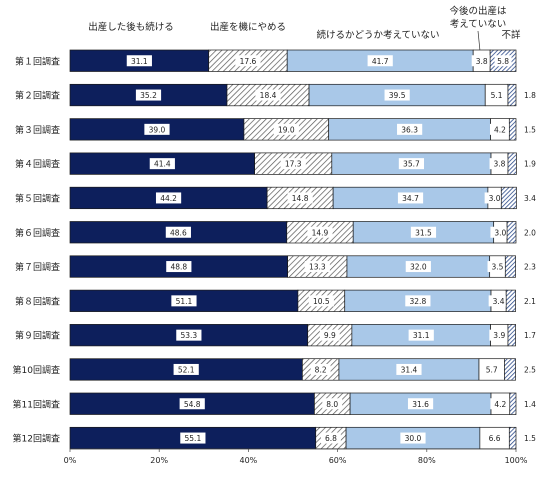 The image size is (547, 477). What do you see at coordinates (478, 11) in the screenshot?
I see `legend-label-no-plan-line1: 今後の出産は` at bounding box center [478, 11].